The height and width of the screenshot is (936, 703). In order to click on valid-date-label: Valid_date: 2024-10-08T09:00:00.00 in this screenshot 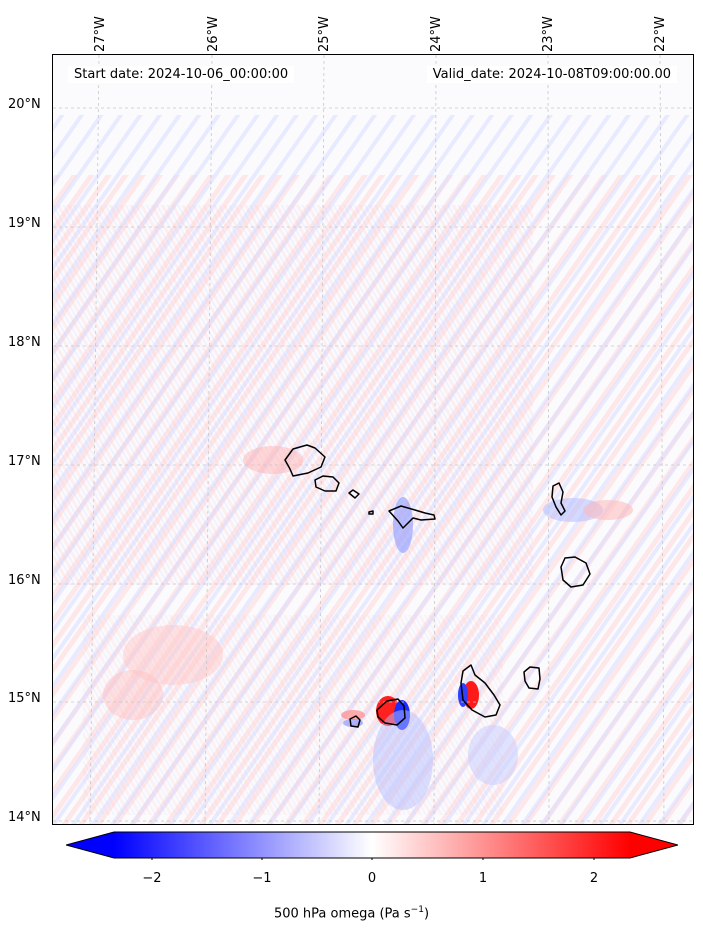, I will do `click(551, 74)`.